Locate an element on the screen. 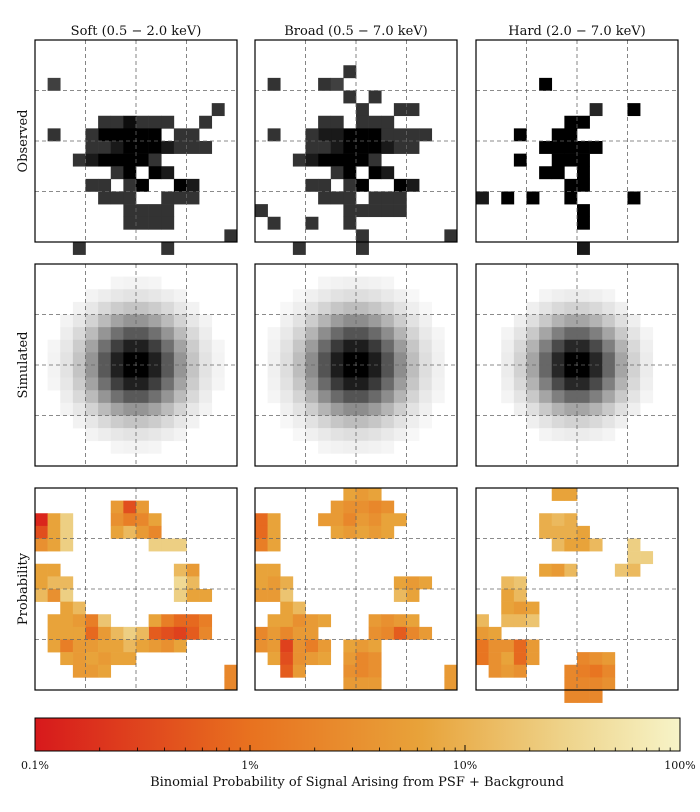  colorbar-gradient is located at coordinates (357, 734).